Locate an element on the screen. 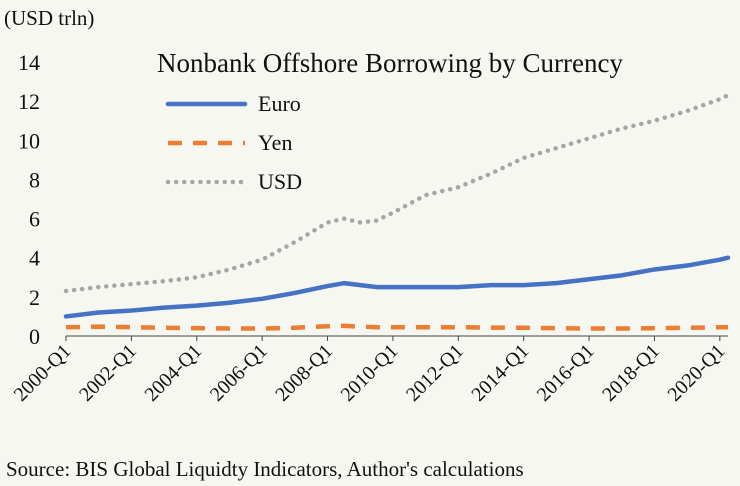 This screenshot has height=486, width=740. x-tick-label: 2016-Q1 is located at coordinates (566, 373).